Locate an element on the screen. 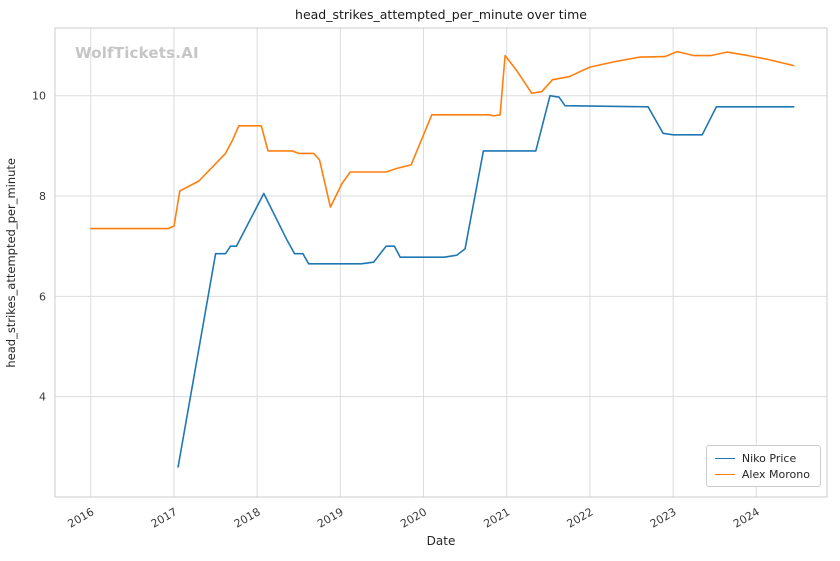 This screenshot has width=840, height=561. x-tick-label: 2022 is located at coordinates (580, 517).